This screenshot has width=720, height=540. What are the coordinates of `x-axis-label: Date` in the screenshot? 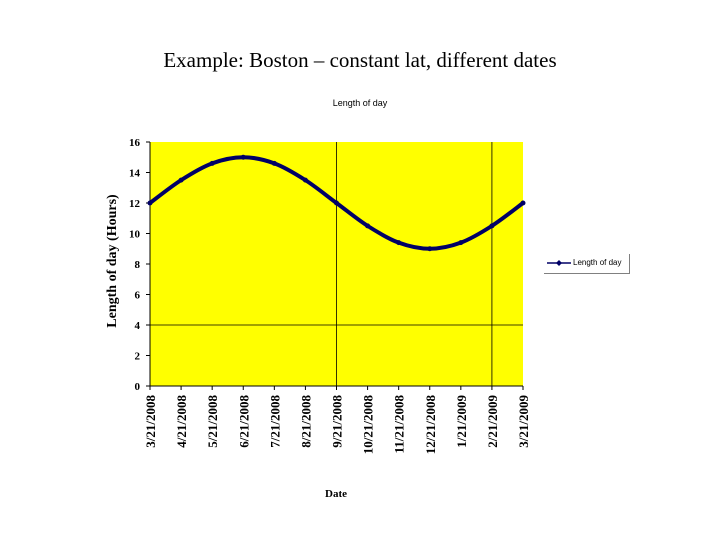 It's located at (336, 494).